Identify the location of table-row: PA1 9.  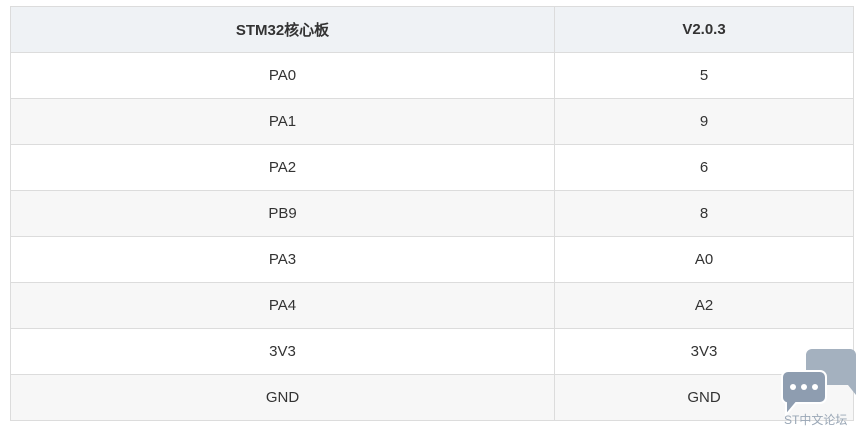
(432, 121).